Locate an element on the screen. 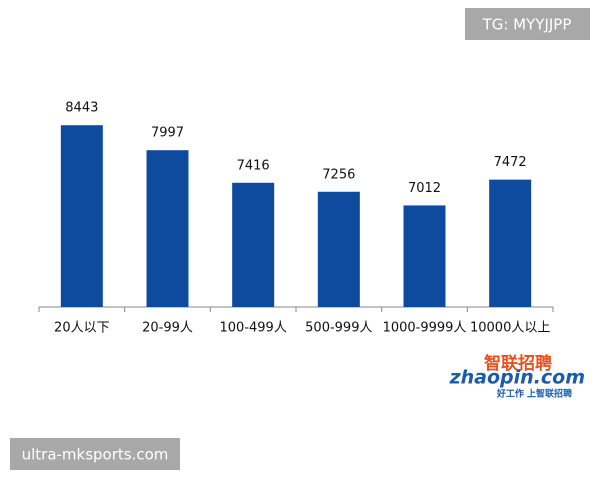 The height and width of the screenshot is (484, 600). value-label: 7997 is located at coordinates (167, 133).